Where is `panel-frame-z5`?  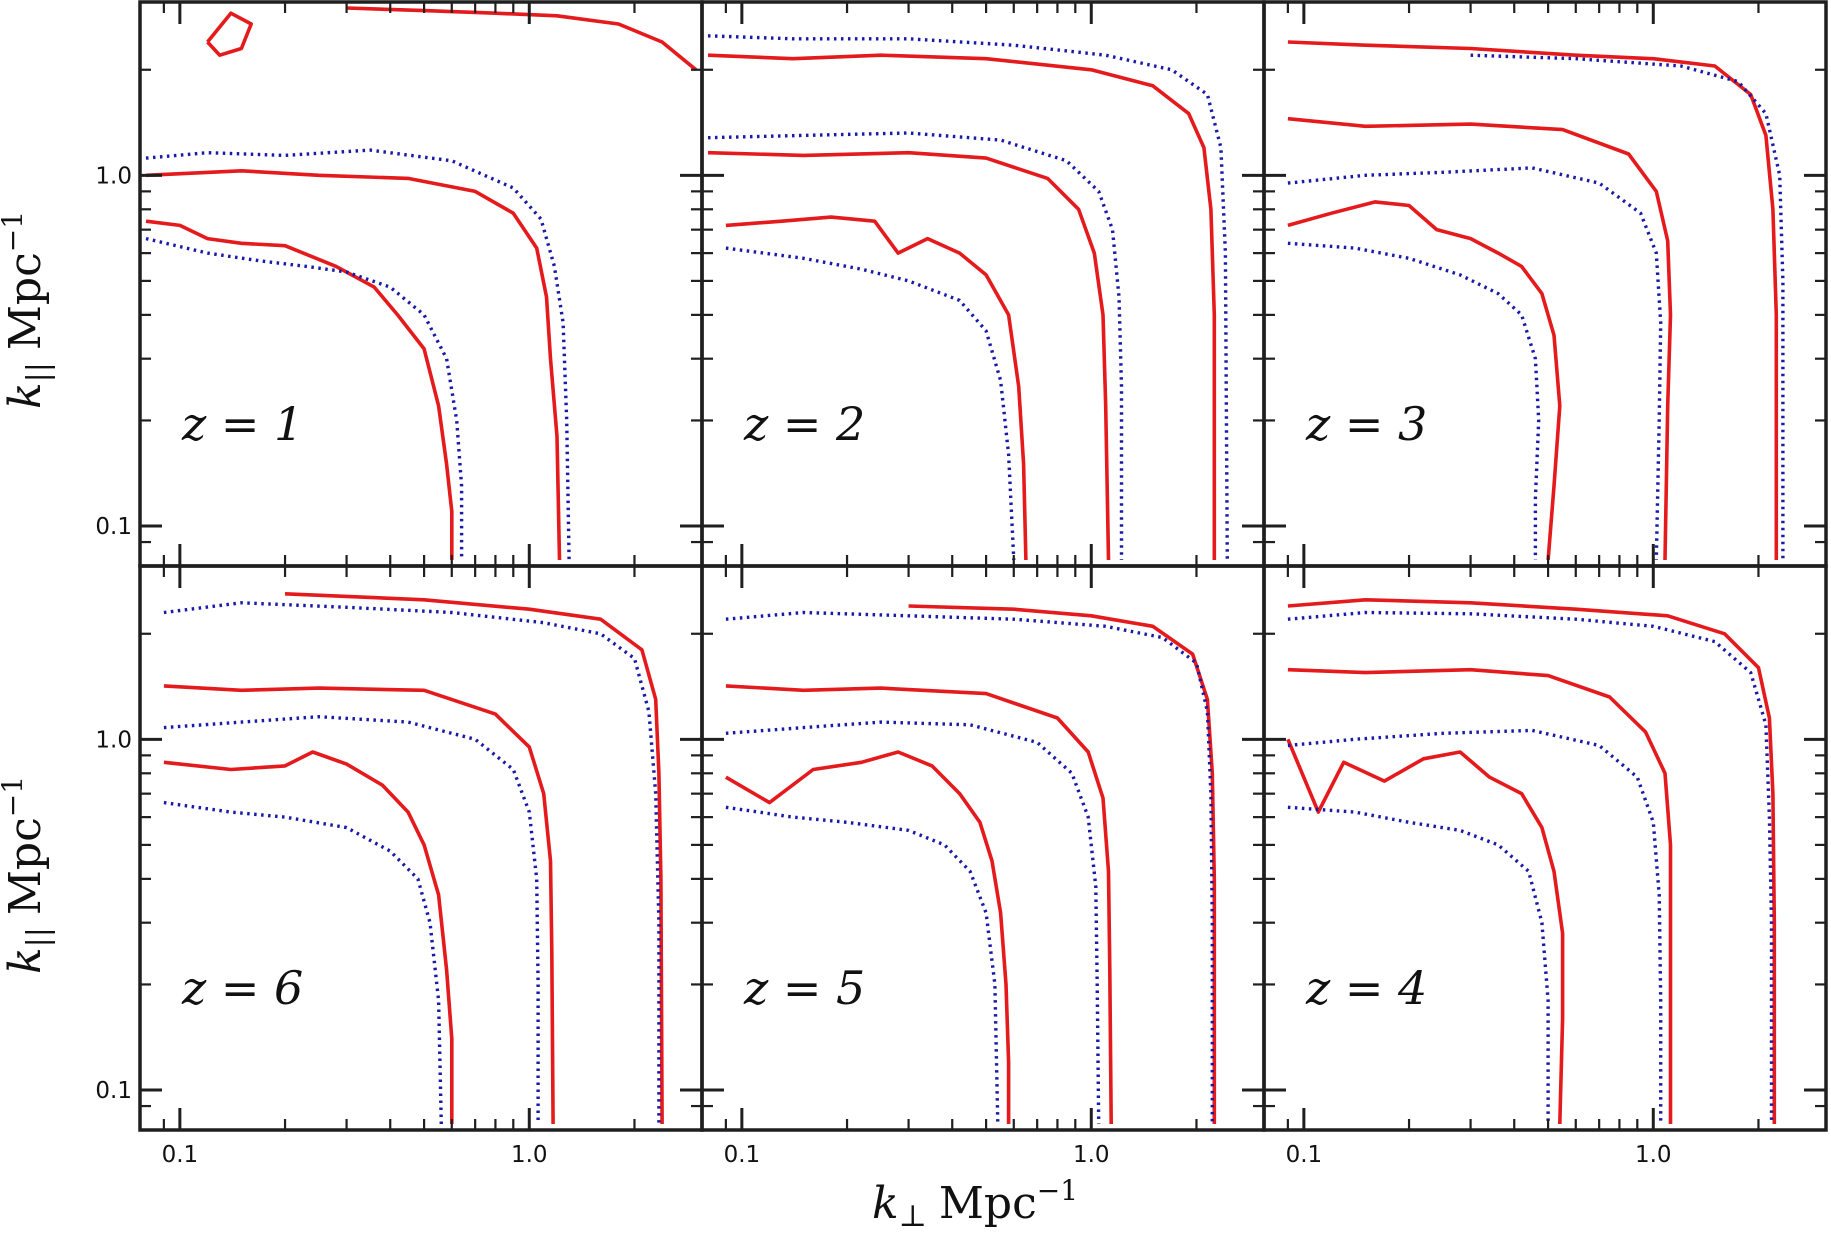
panel-frame-z5 is located at coordinates (983, 848).